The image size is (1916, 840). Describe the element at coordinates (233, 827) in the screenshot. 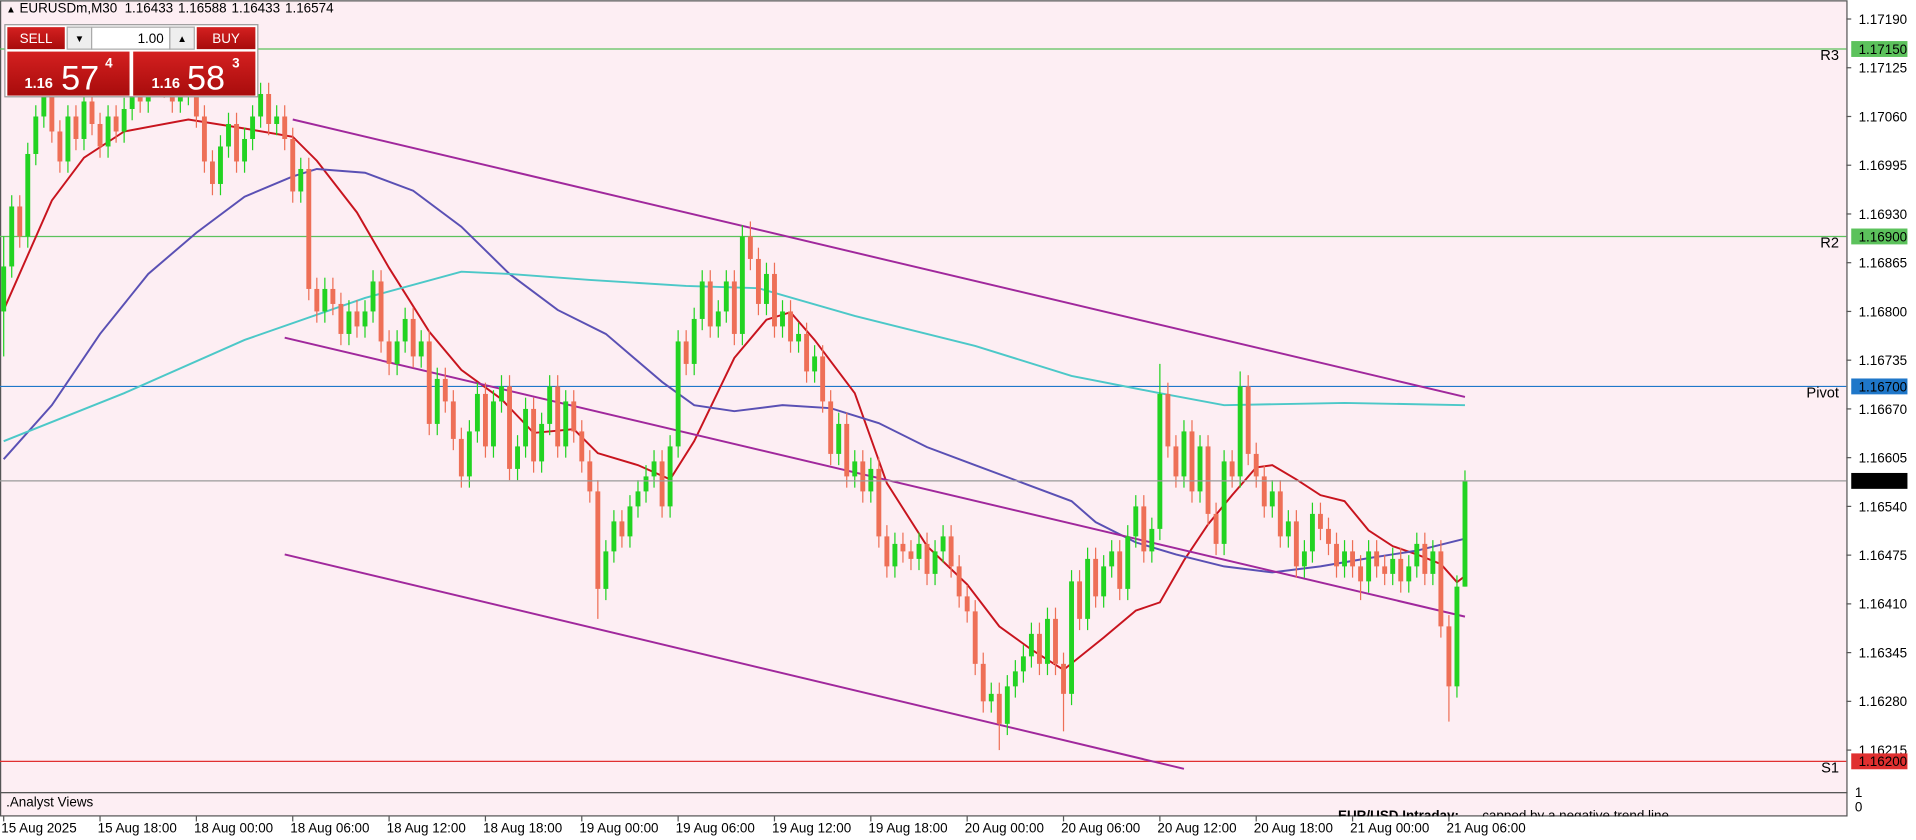

I see `x-tick-label: 18 Aug 00:00` at that location.